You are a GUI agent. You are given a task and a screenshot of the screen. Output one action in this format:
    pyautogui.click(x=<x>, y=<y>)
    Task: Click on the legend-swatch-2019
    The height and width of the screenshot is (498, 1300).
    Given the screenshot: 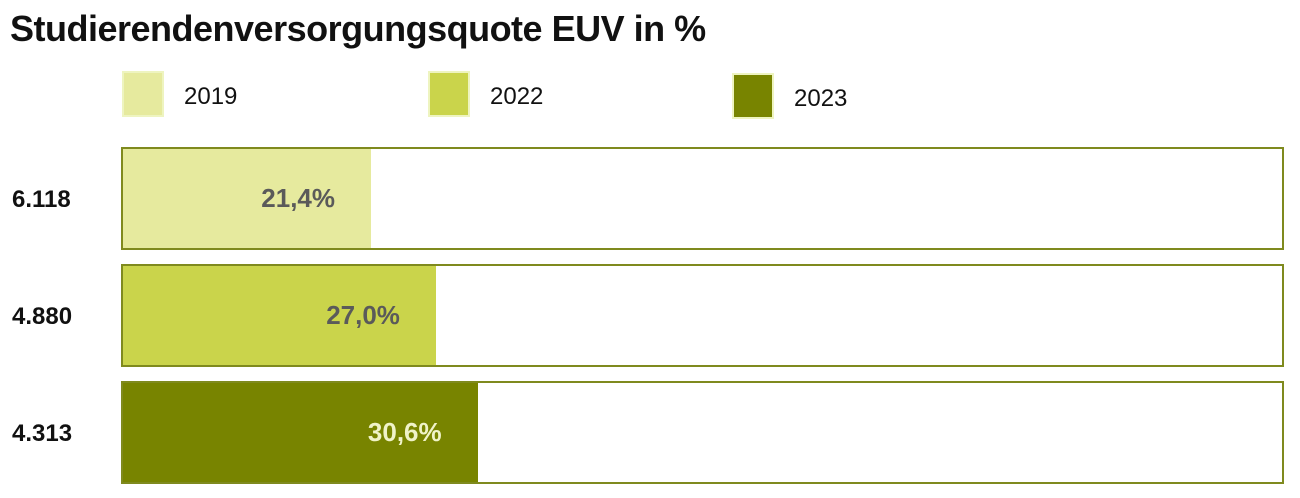 What is the action you would take?
    pyautogui.click(x=143, y=94)
    